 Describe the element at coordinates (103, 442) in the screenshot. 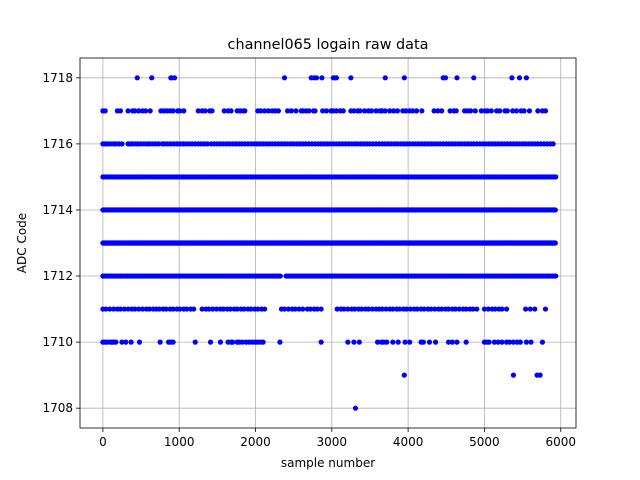

I see `x-tick-label: 0` at that location.